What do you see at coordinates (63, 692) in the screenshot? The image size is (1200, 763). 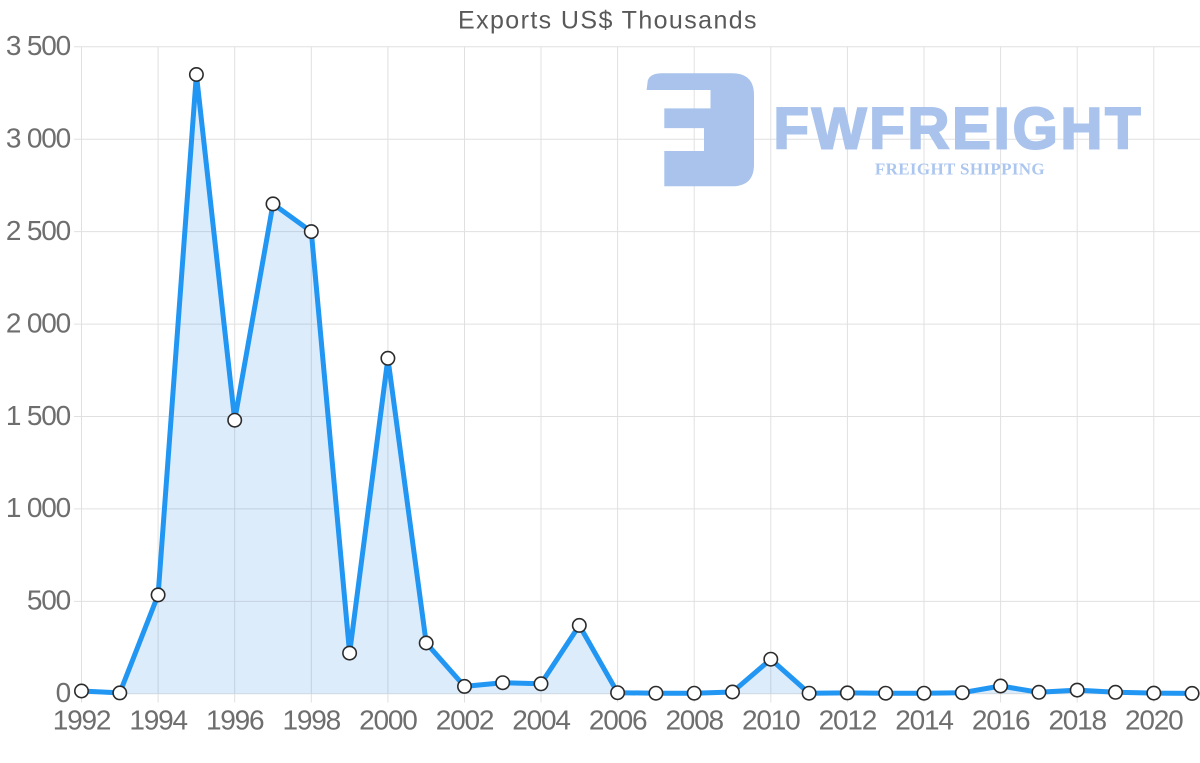 I see `svg-text: 0` at bounding box center [63, 692].